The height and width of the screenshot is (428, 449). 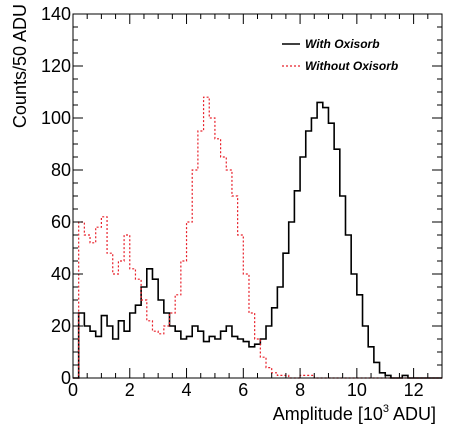 I want to click on y-tick-label: 120, so click(x=56, y=66).